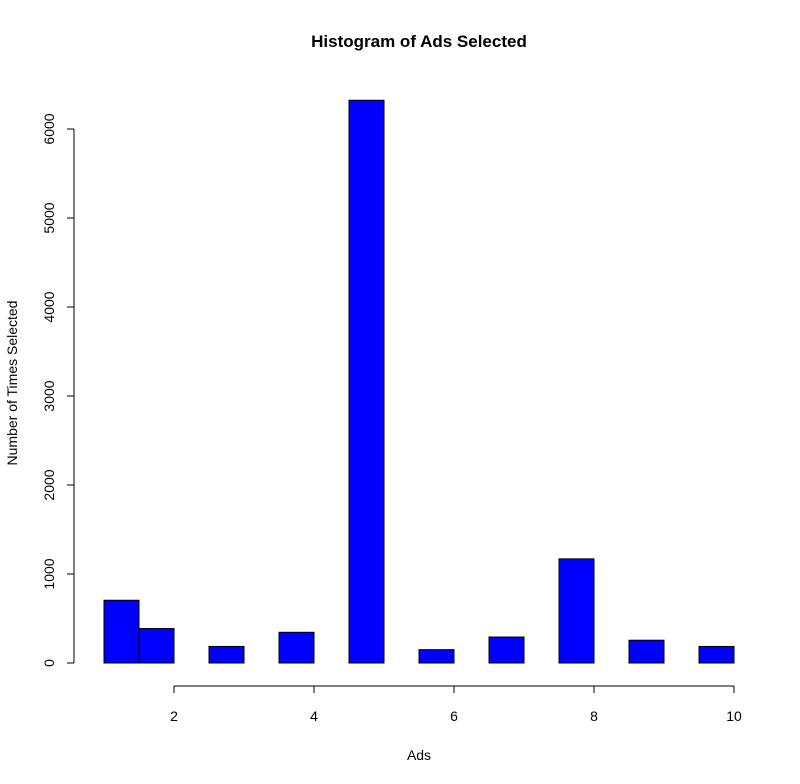  I want to click on y-axis-ticks: 0 1000 2000 3000 4000 5000 6000, so click(57, 390).